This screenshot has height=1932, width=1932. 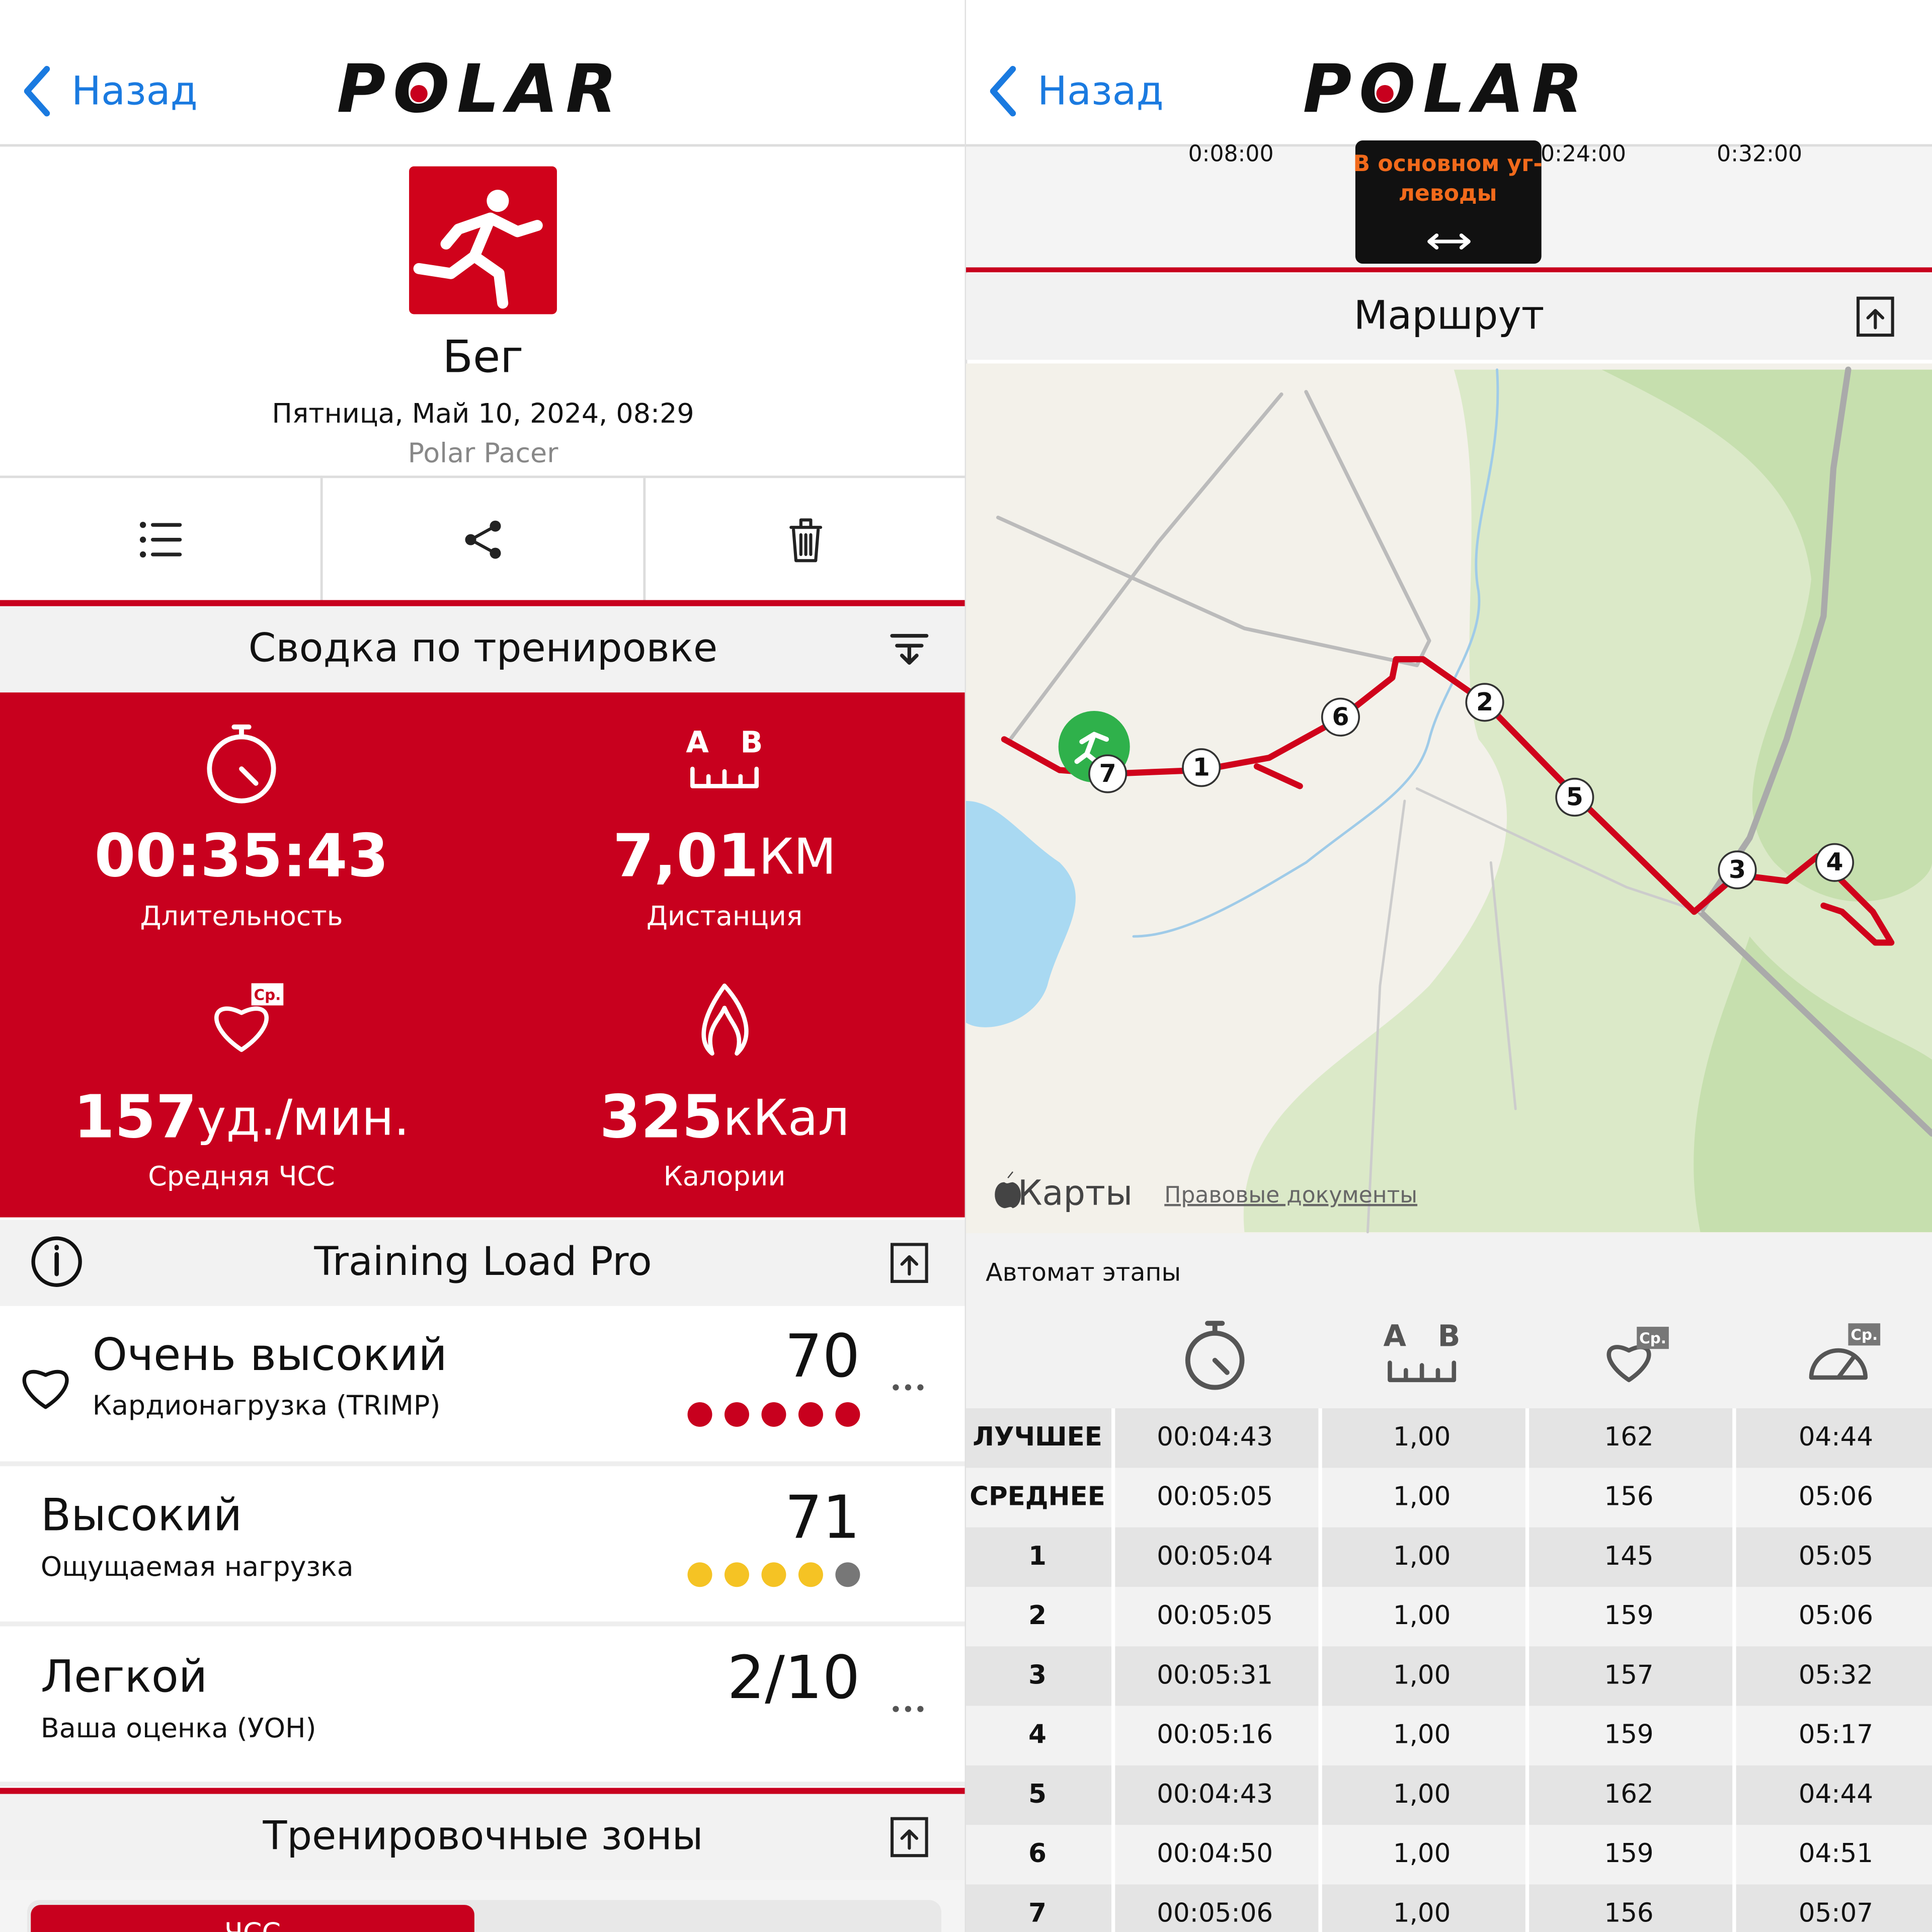 What do you see at coordinates (1836, 1556) in the screenshot?
I see `lap-cell: 05:05` at bounding box center [1836, 1556].